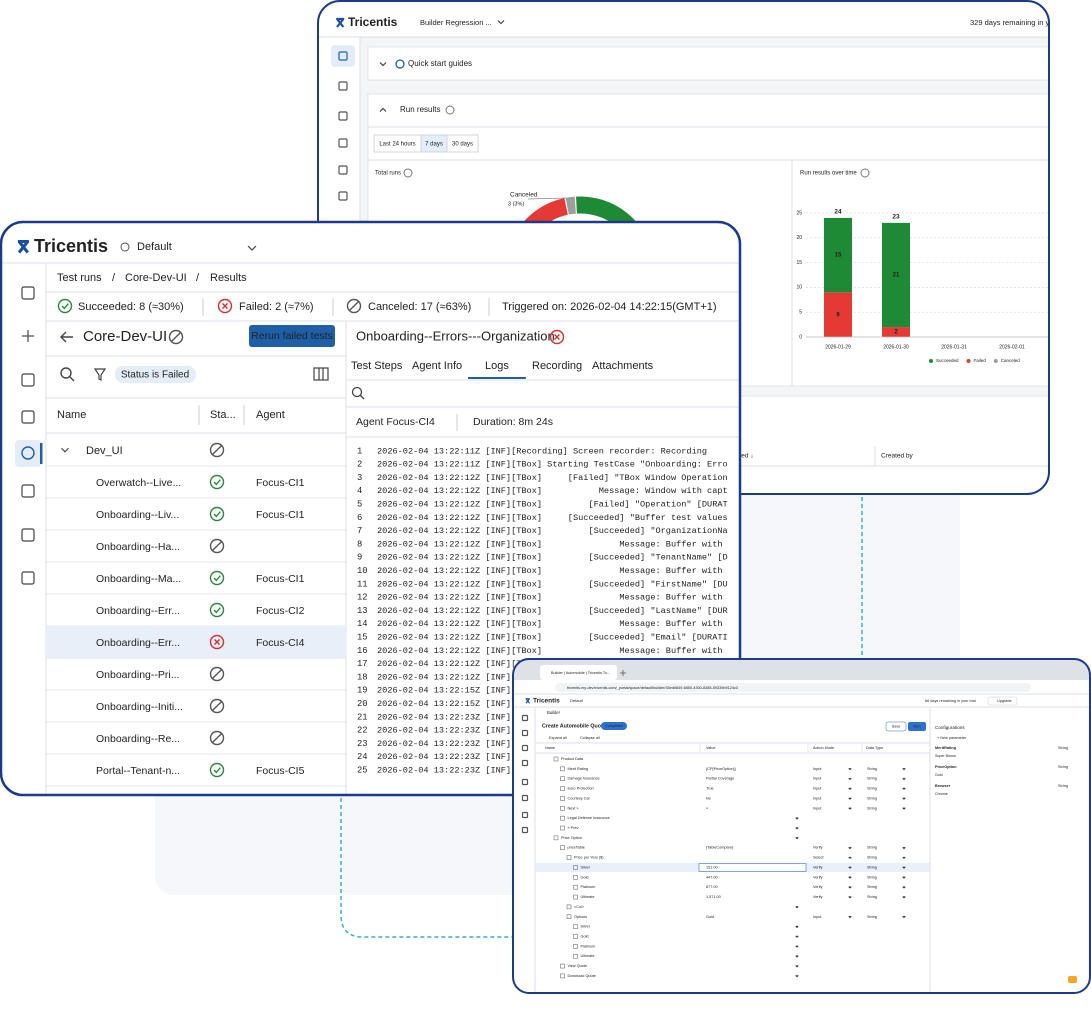 Image resolution: width=1091 pixels, height=1026 pixels. What do you see at coordinates (557, 366) in the screenshot?
I see `tab: Recording` at bounding box center [557, 366].